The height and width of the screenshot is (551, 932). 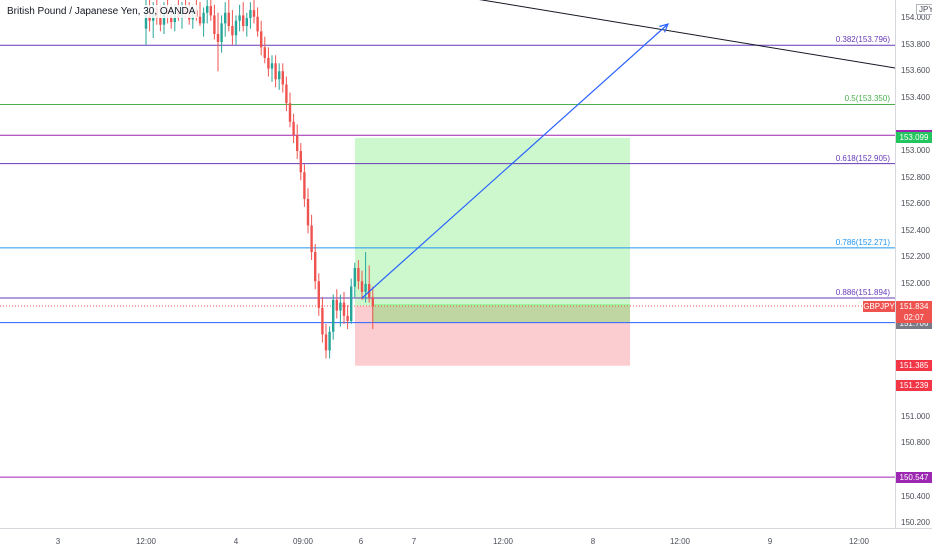 What do you see at coordinates (914, 477) in the screenshot?
I see `price-tag: 150.547` at bounding box center [914, 477].